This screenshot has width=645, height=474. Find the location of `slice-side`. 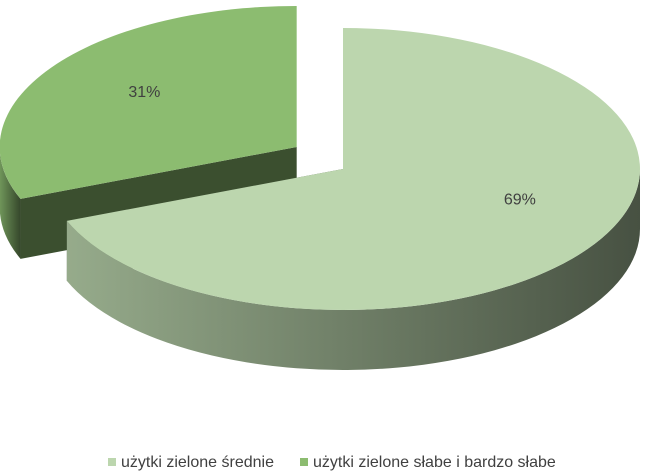

slice-side is located at coordinates (10, 206).